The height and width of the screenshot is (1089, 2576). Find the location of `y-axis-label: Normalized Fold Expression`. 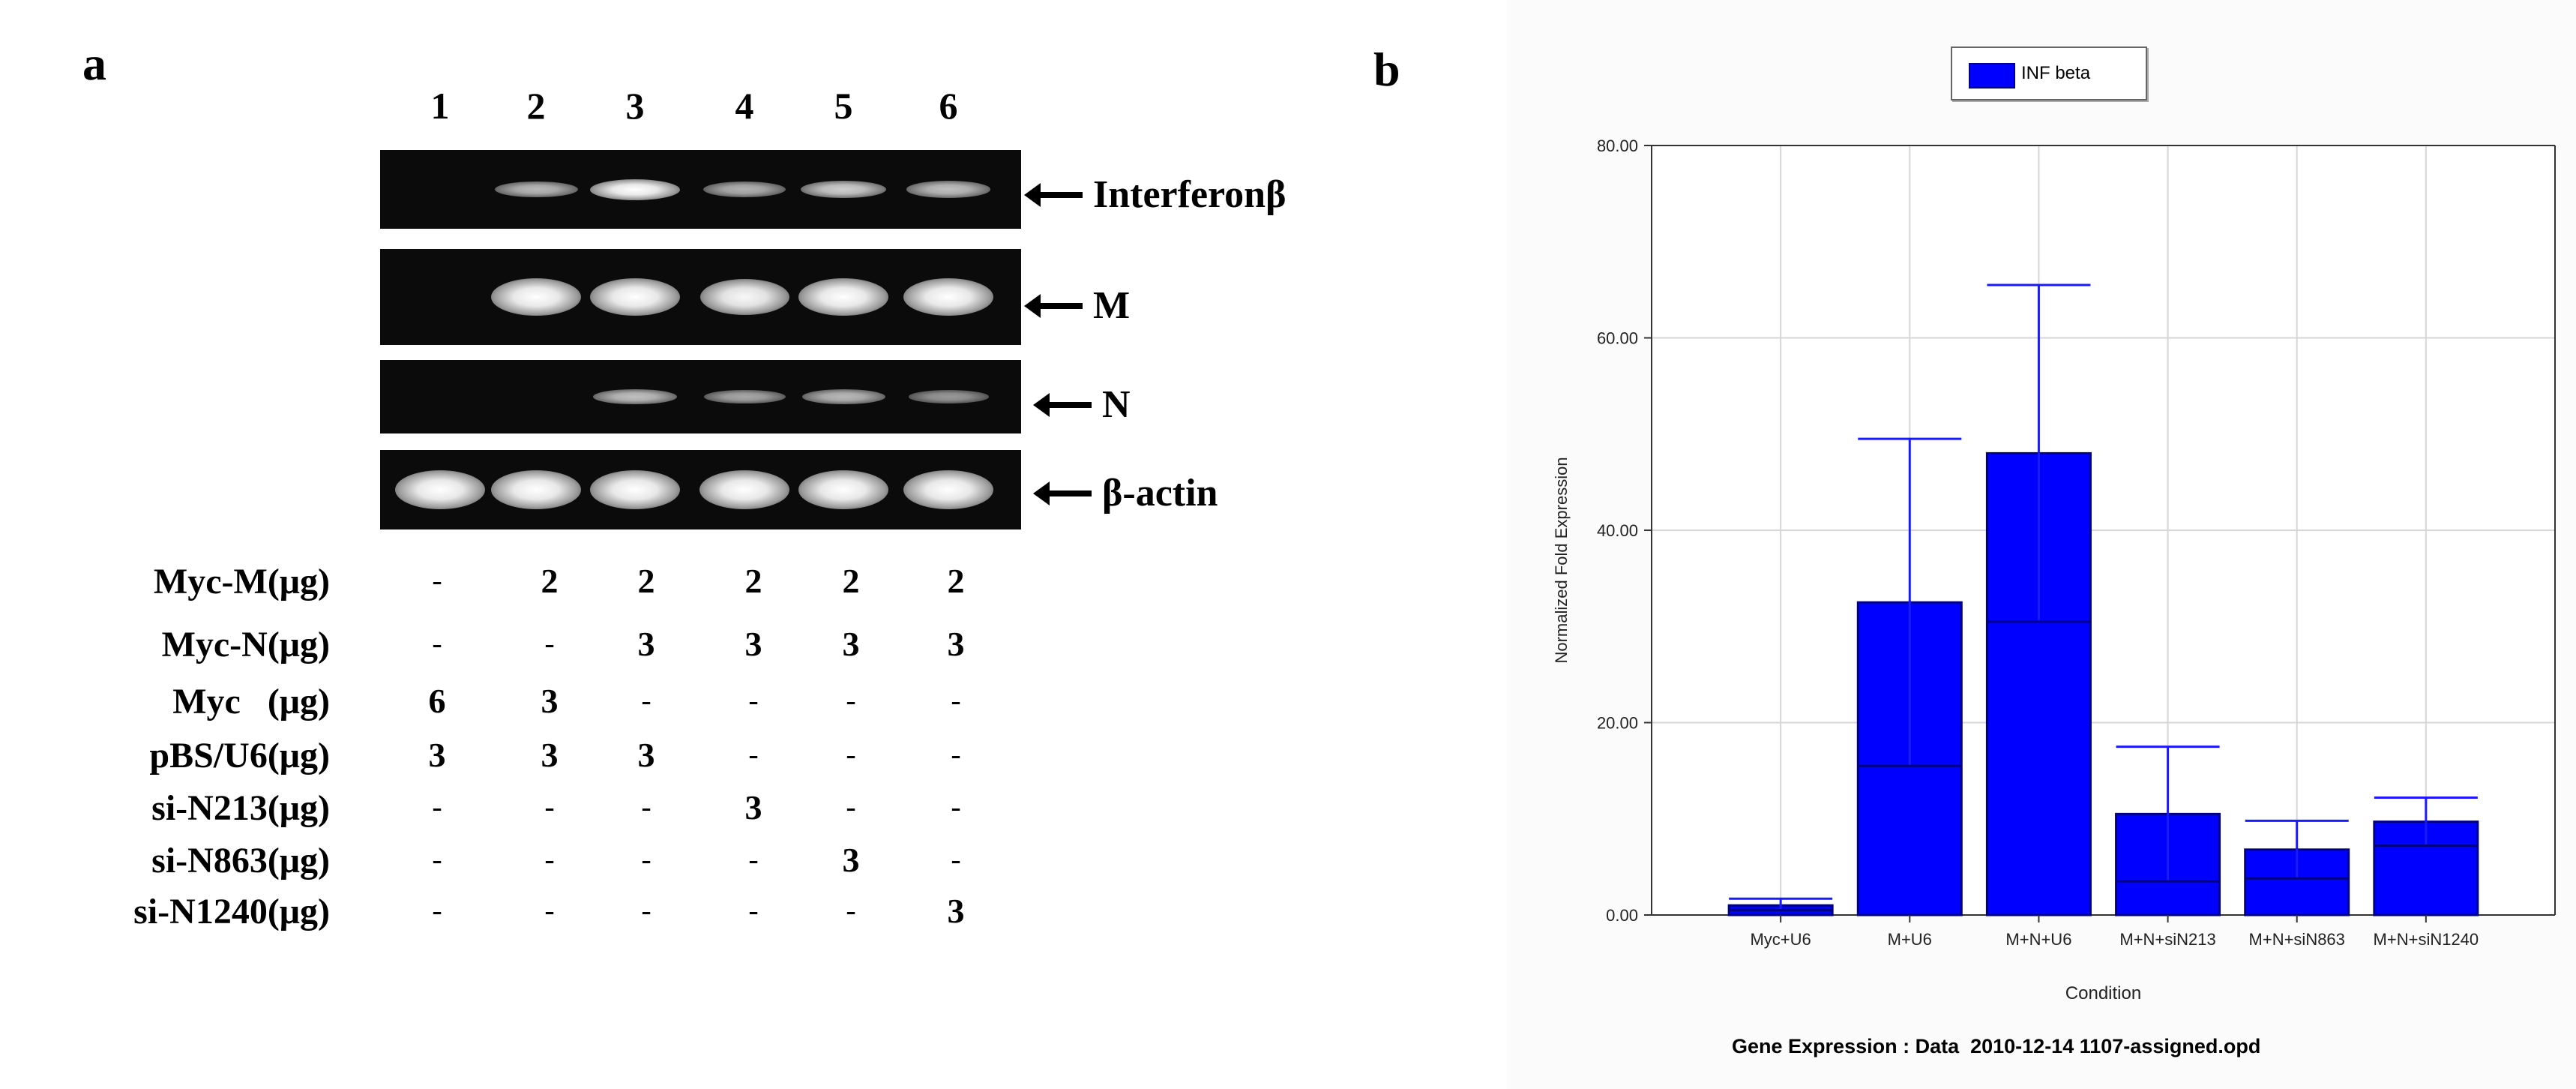

y-axis-label: Normalized Fold Expression is located at coordinates (1562, 560).